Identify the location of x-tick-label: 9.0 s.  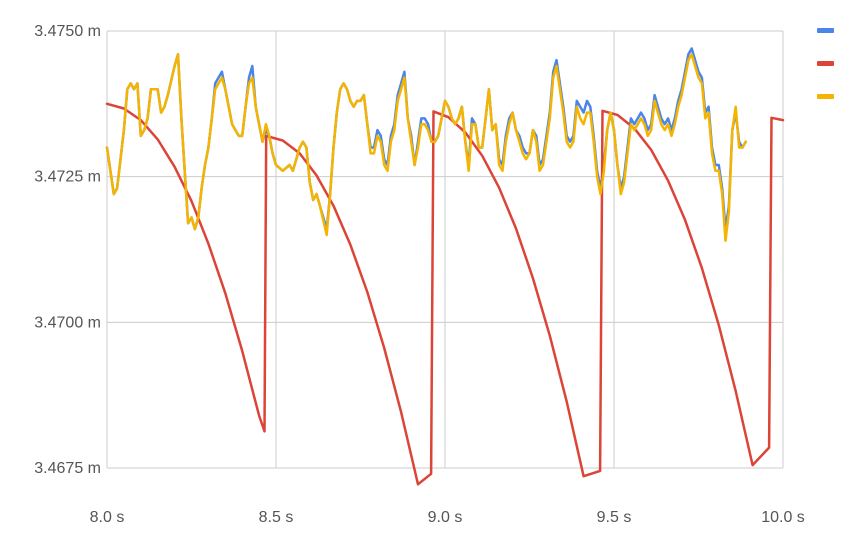
(445, 517).